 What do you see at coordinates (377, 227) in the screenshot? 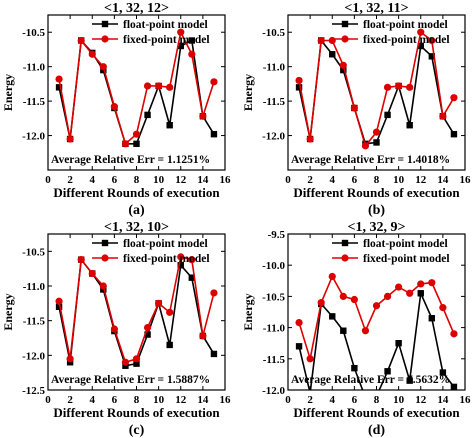
I see `chart-title: <1, 32, 9>` at bounding box center [377, 227].